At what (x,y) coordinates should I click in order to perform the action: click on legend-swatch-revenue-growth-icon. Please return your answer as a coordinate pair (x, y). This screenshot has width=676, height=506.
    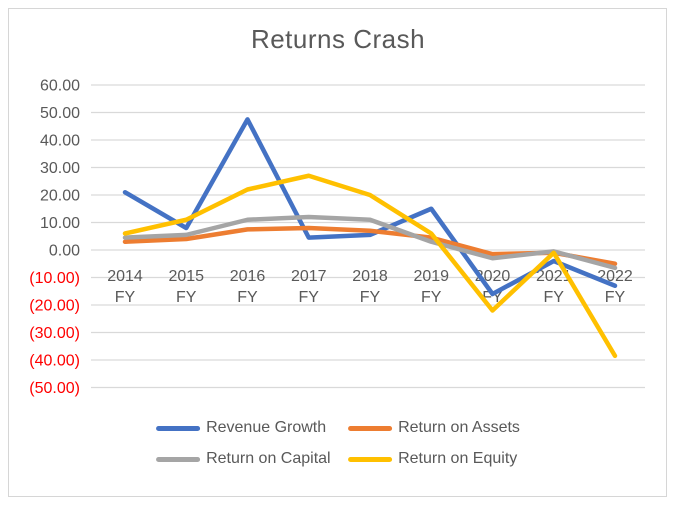
    Looking at the image, I should click on (178, 428).